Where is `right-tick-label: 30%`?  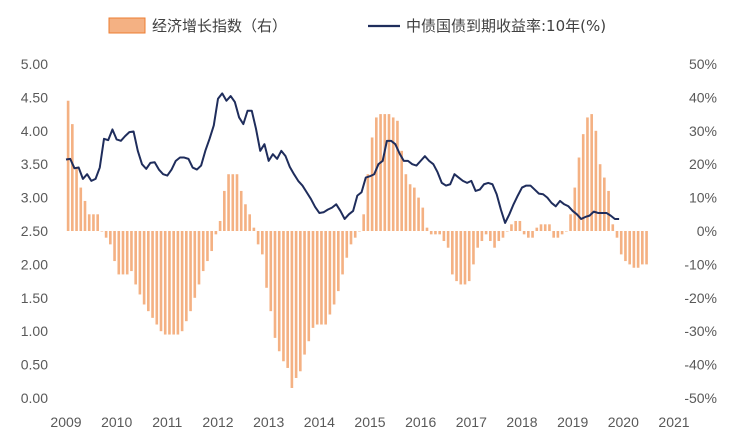 right-tick-label: 30% is located at coordinates (703, 131).